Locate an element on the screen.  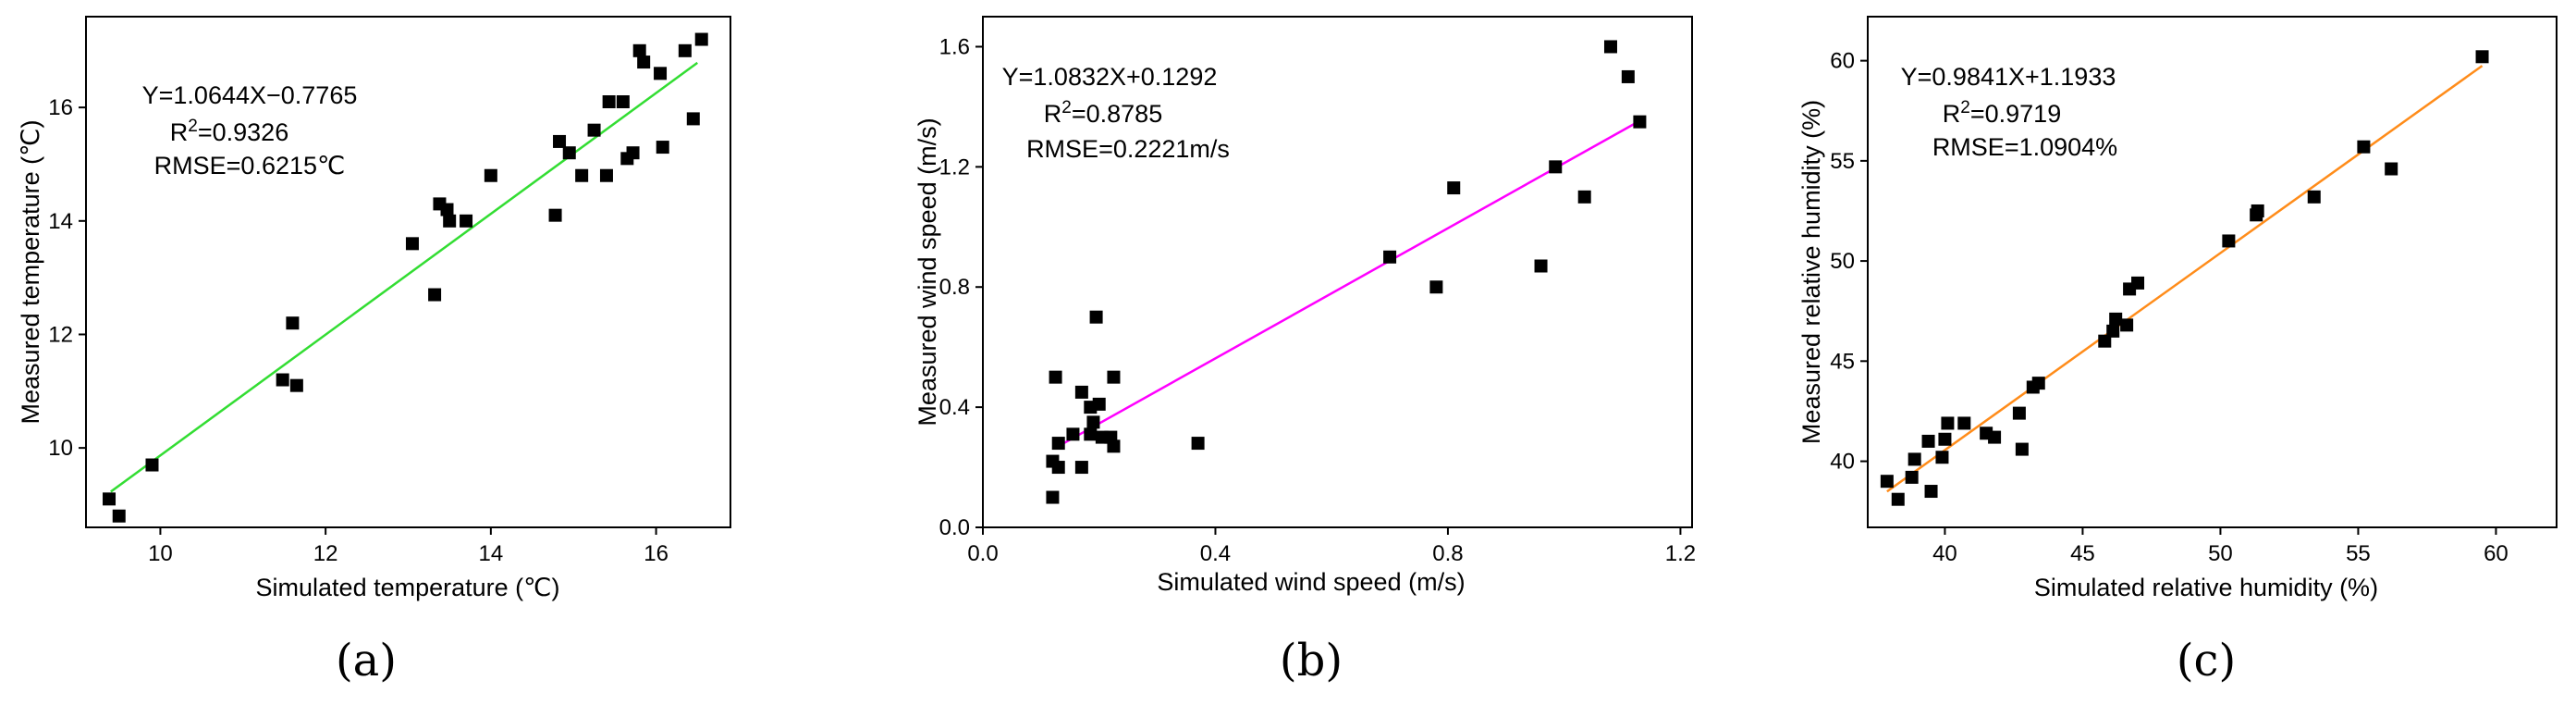
equation-b: Y=1.0832X+0.1292 is located at coordinates (1110, 77).